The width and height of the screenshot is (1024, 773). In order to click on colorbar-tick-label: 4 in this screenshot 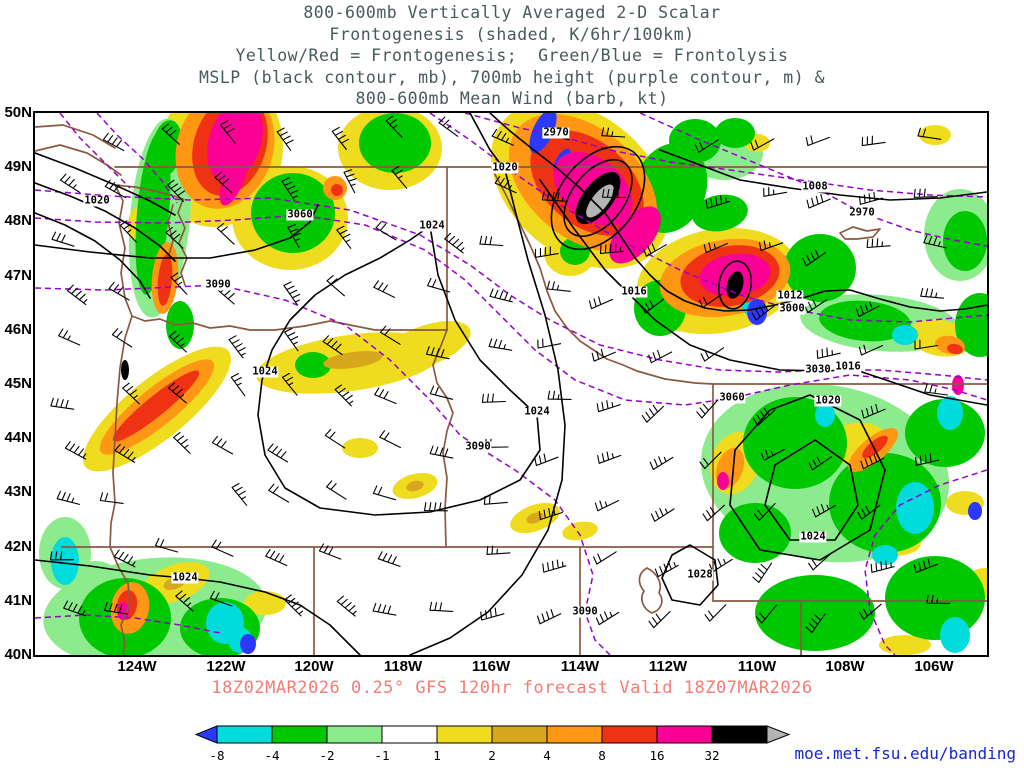, I will do `click(547, 755)`.